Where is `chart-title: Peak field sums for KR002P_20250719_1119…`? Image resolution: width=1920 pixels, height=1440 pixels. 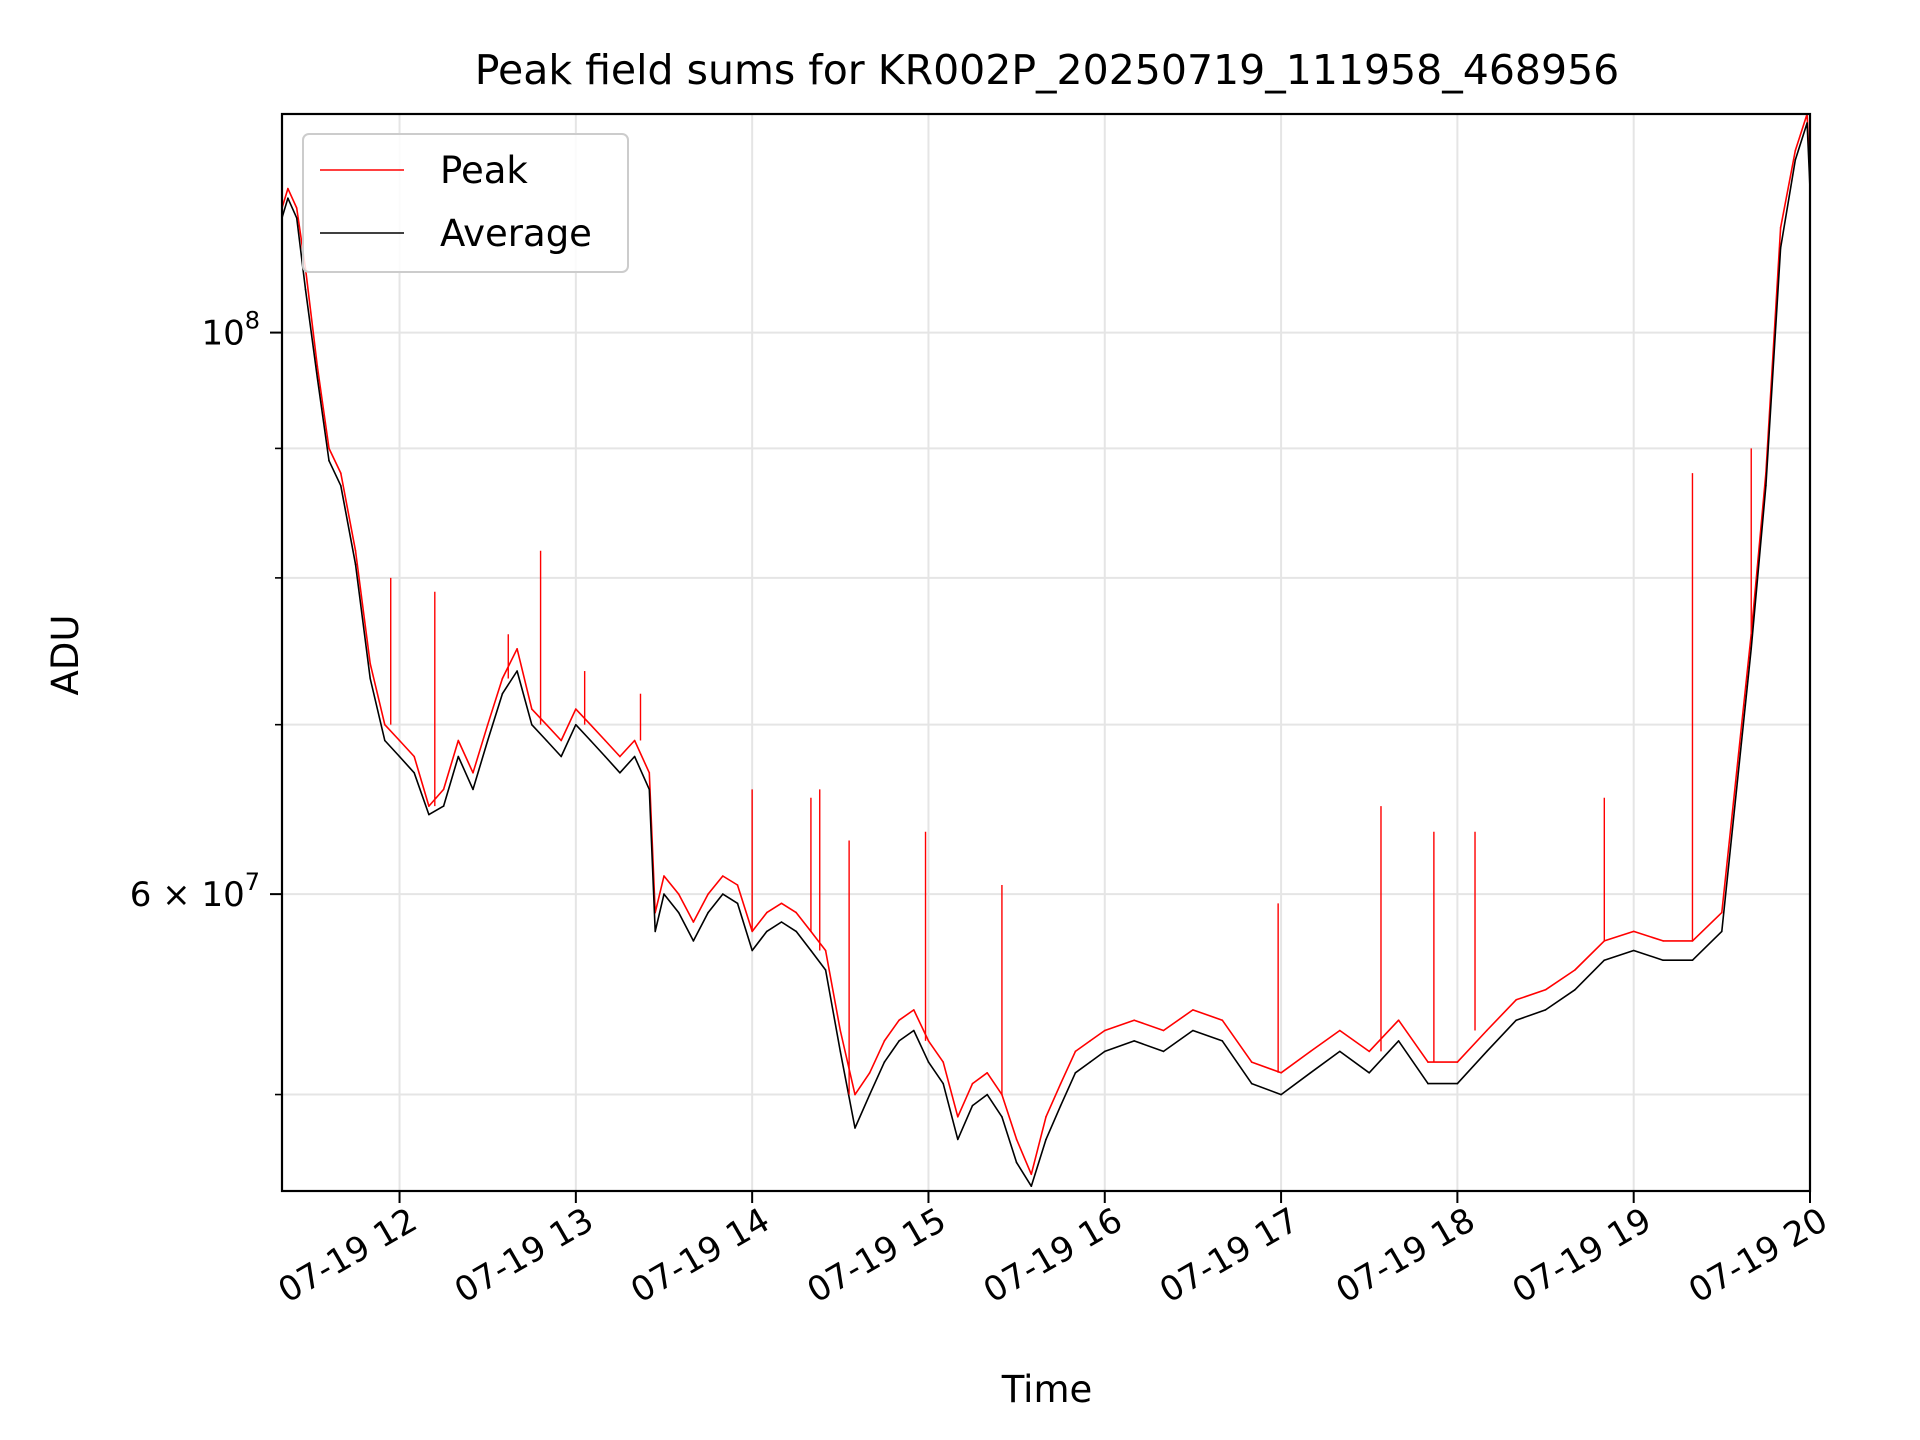 chart-title: Peak field sums for KR002P_20250719_1119… is located at coordinates (1047, 70).